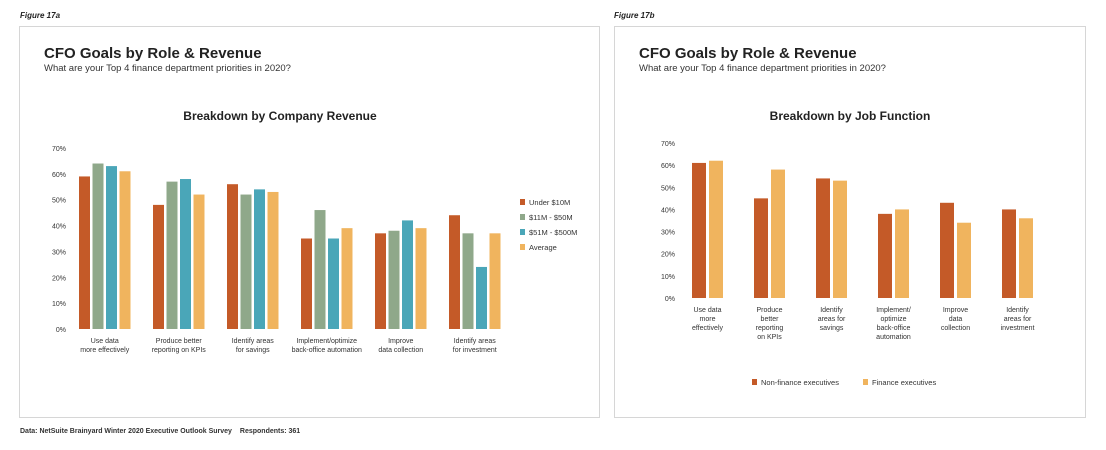 The image size is (1106, 450). What do you see at coordinates (850, 116) in the screenshot?
I see `panel-b-chart-title: Breakdown by Job Function` at bounding box center [850, 116].